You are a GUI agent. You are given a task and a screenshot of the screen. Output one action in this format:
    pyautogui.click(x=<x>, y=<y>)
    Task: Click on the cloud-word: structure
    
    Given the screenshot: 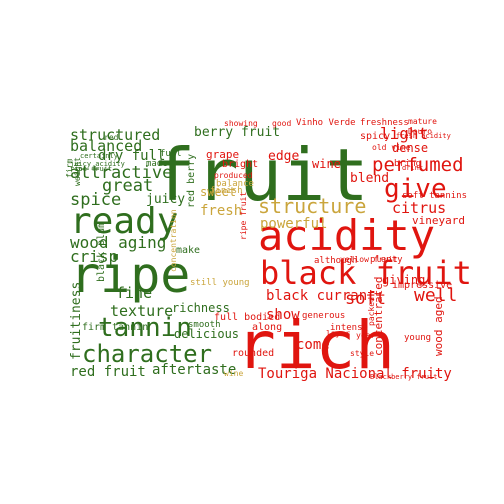 What is the action you would take?
    pyautogui.click(x=312, y=206)
    